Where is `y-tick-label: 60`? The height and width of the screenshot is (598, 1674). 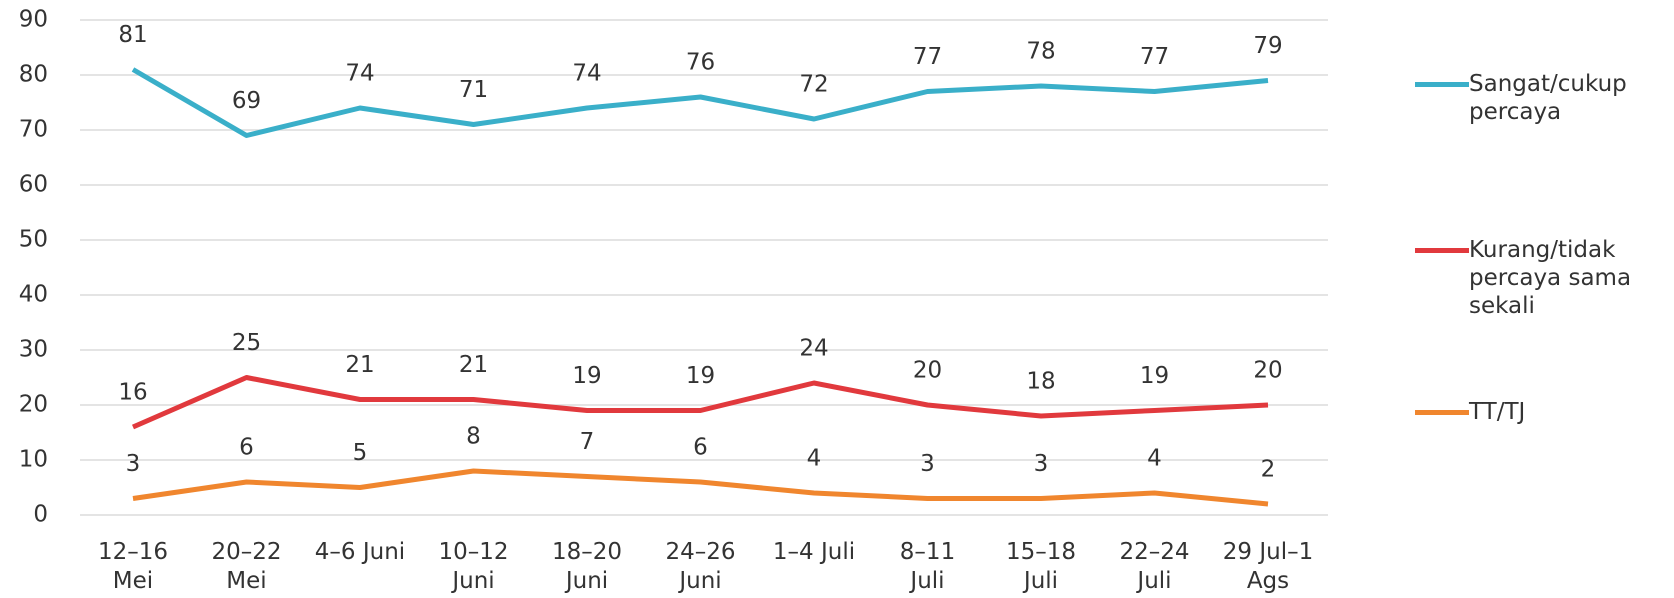 y-tick-label: 60 is located at coordinates (33, 185).